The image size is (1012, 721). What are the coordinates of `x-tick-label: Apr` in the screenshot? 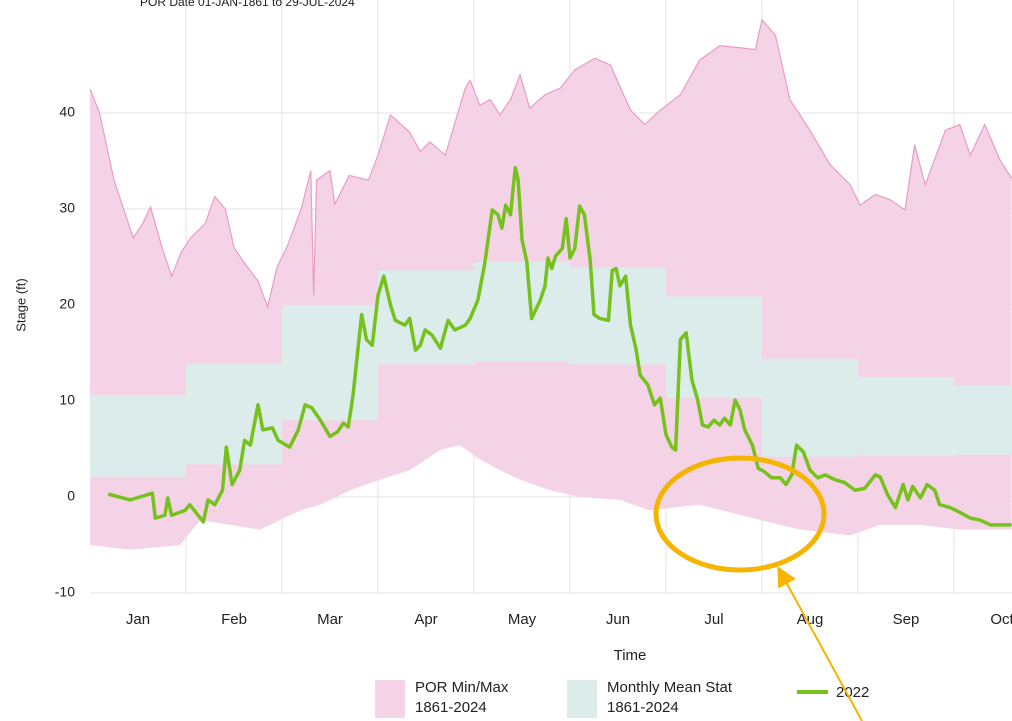 It's located at (425, 619).